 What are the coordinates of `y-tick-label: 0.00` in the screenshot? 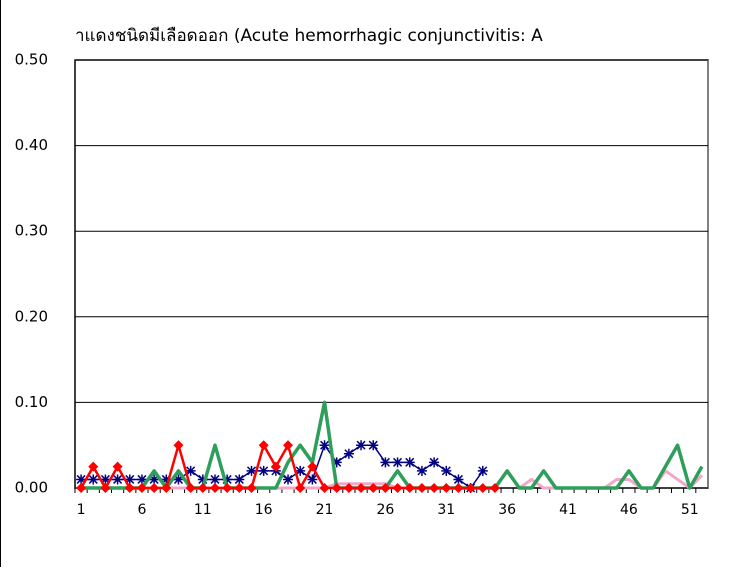 It's located at (31, 488).